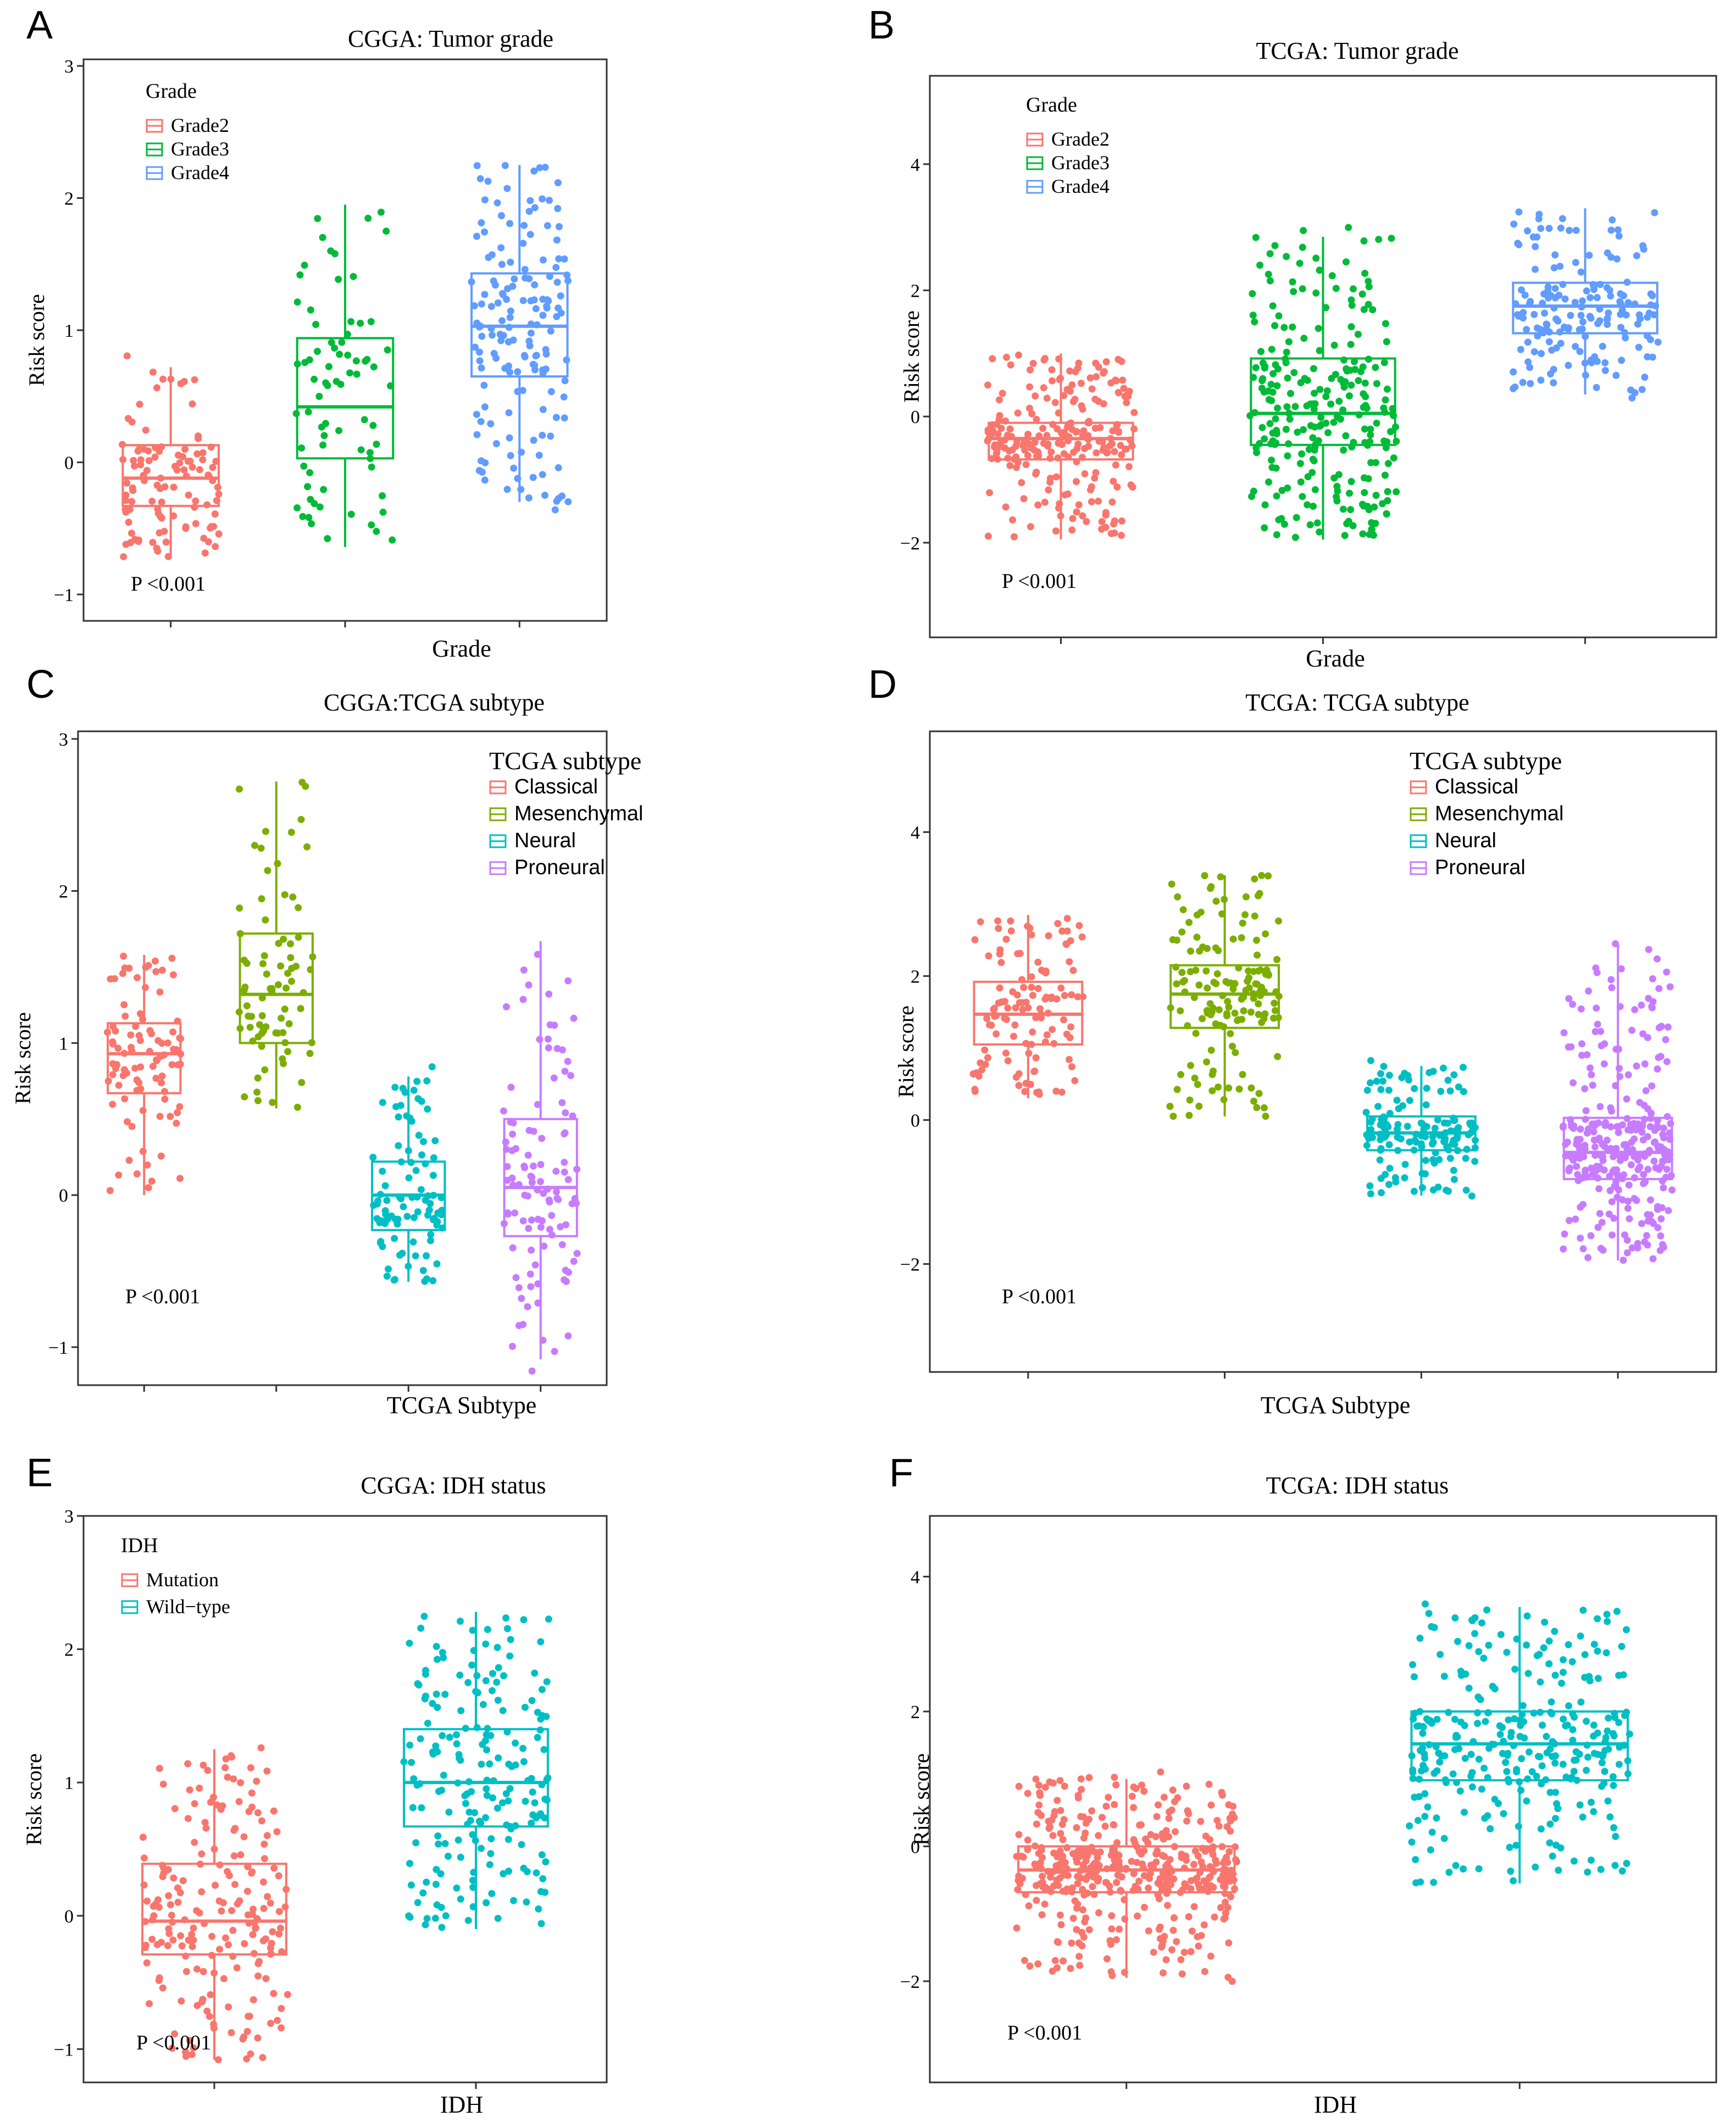  Describe the element at coordinates (910, 1982) in the screenshot. I see `y-tick-label: −2` at that location.